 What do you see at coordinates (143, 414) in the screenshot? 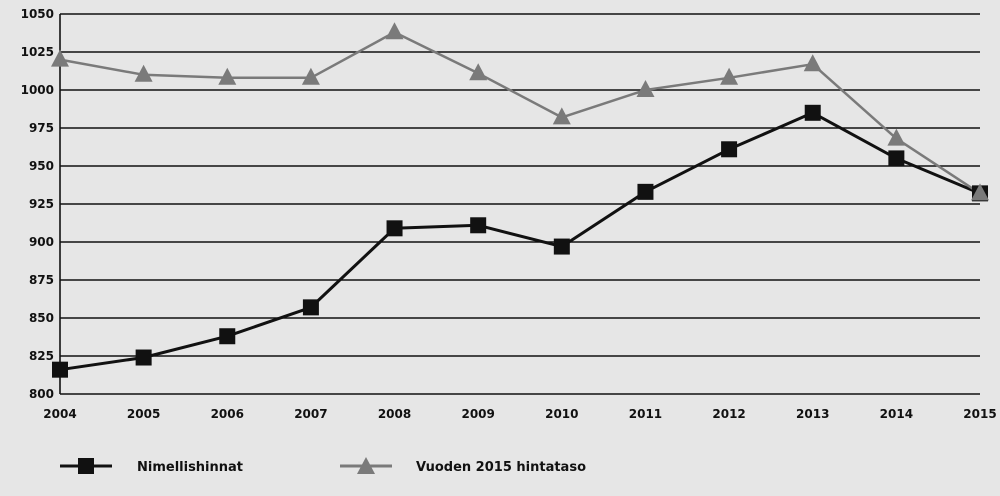
I see `x-tick-label: 2005` at bounding box center [143, 414].